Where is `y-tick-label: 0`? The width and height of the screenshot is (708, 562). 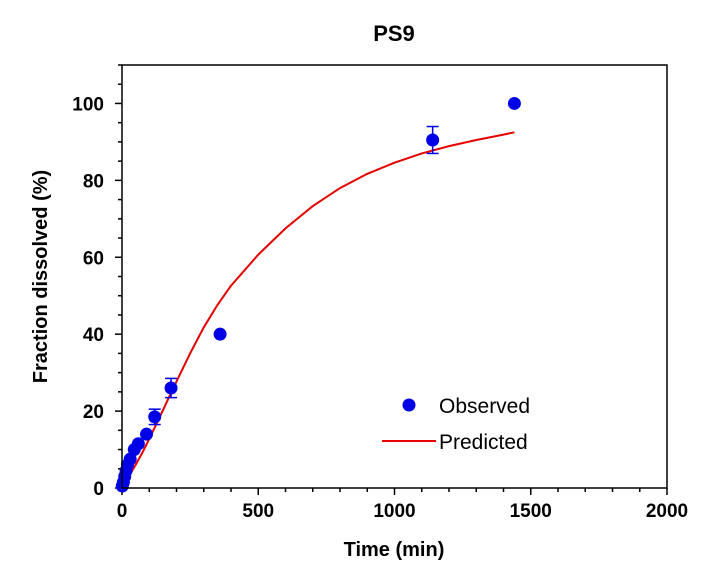 y-tick-label: 0 is located at coordinates (98, 489).